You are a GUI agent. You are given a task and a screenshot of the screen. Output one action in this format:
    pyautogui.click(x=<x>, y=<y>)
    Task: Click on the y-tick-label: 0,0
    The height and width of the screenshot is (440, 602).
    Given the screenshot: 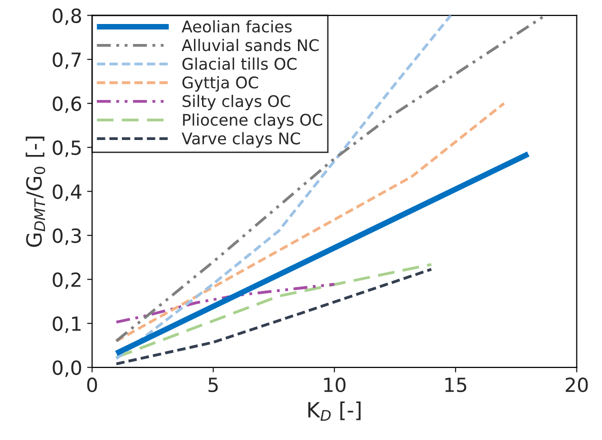 What is the action you would take?
    pyautogui.click(x=67, y=369)
    